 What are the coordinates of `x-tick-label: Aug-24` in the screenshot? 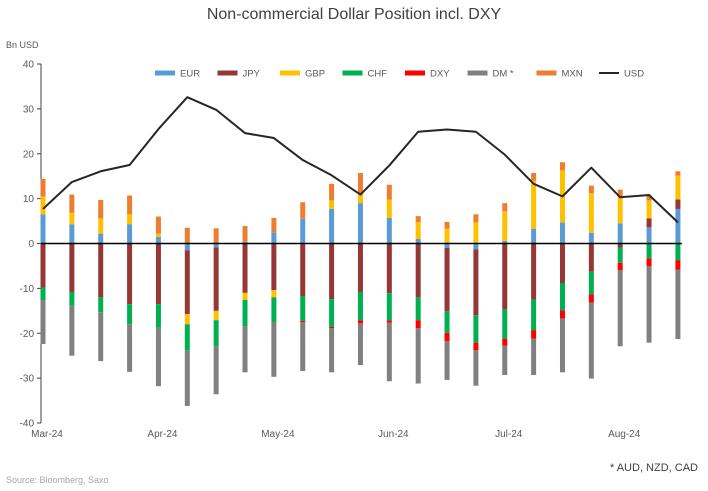 It's located at (624, 434).